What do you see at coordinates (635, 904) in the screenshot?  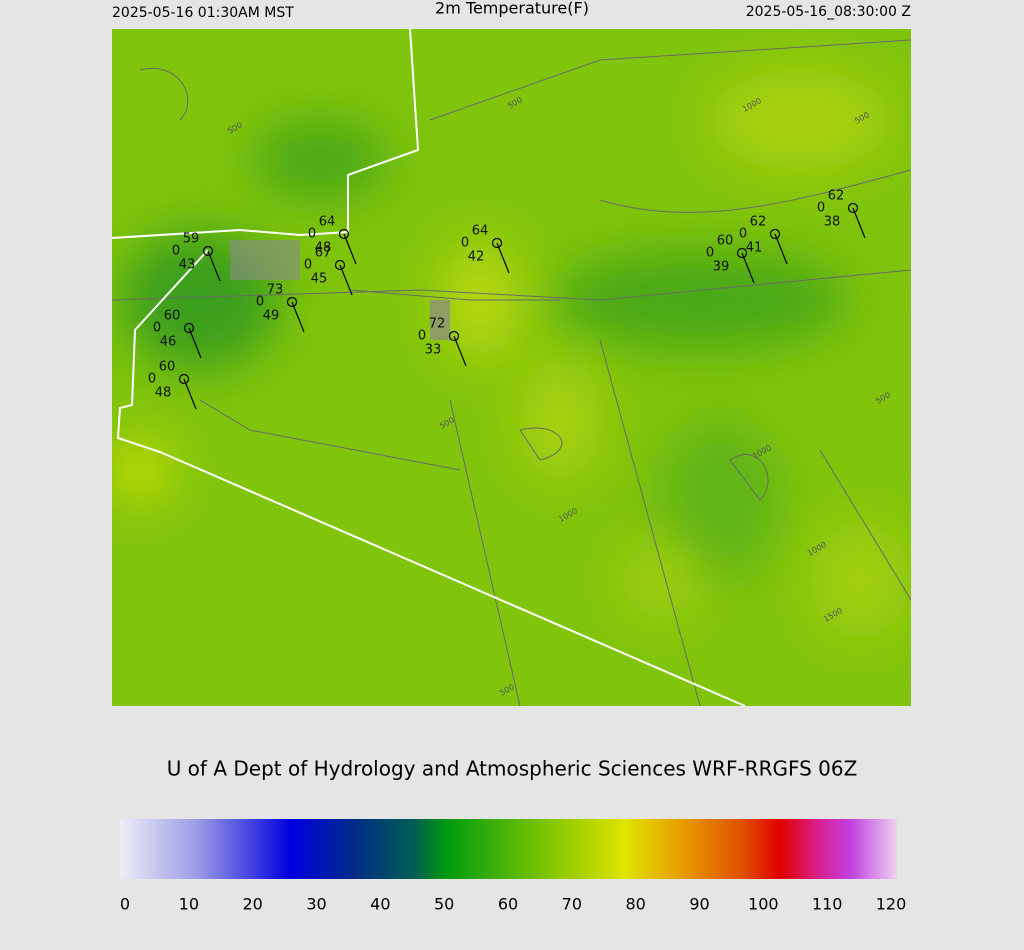 I see `colorbar-tick-label: 80` at bounding box center [635, 904].